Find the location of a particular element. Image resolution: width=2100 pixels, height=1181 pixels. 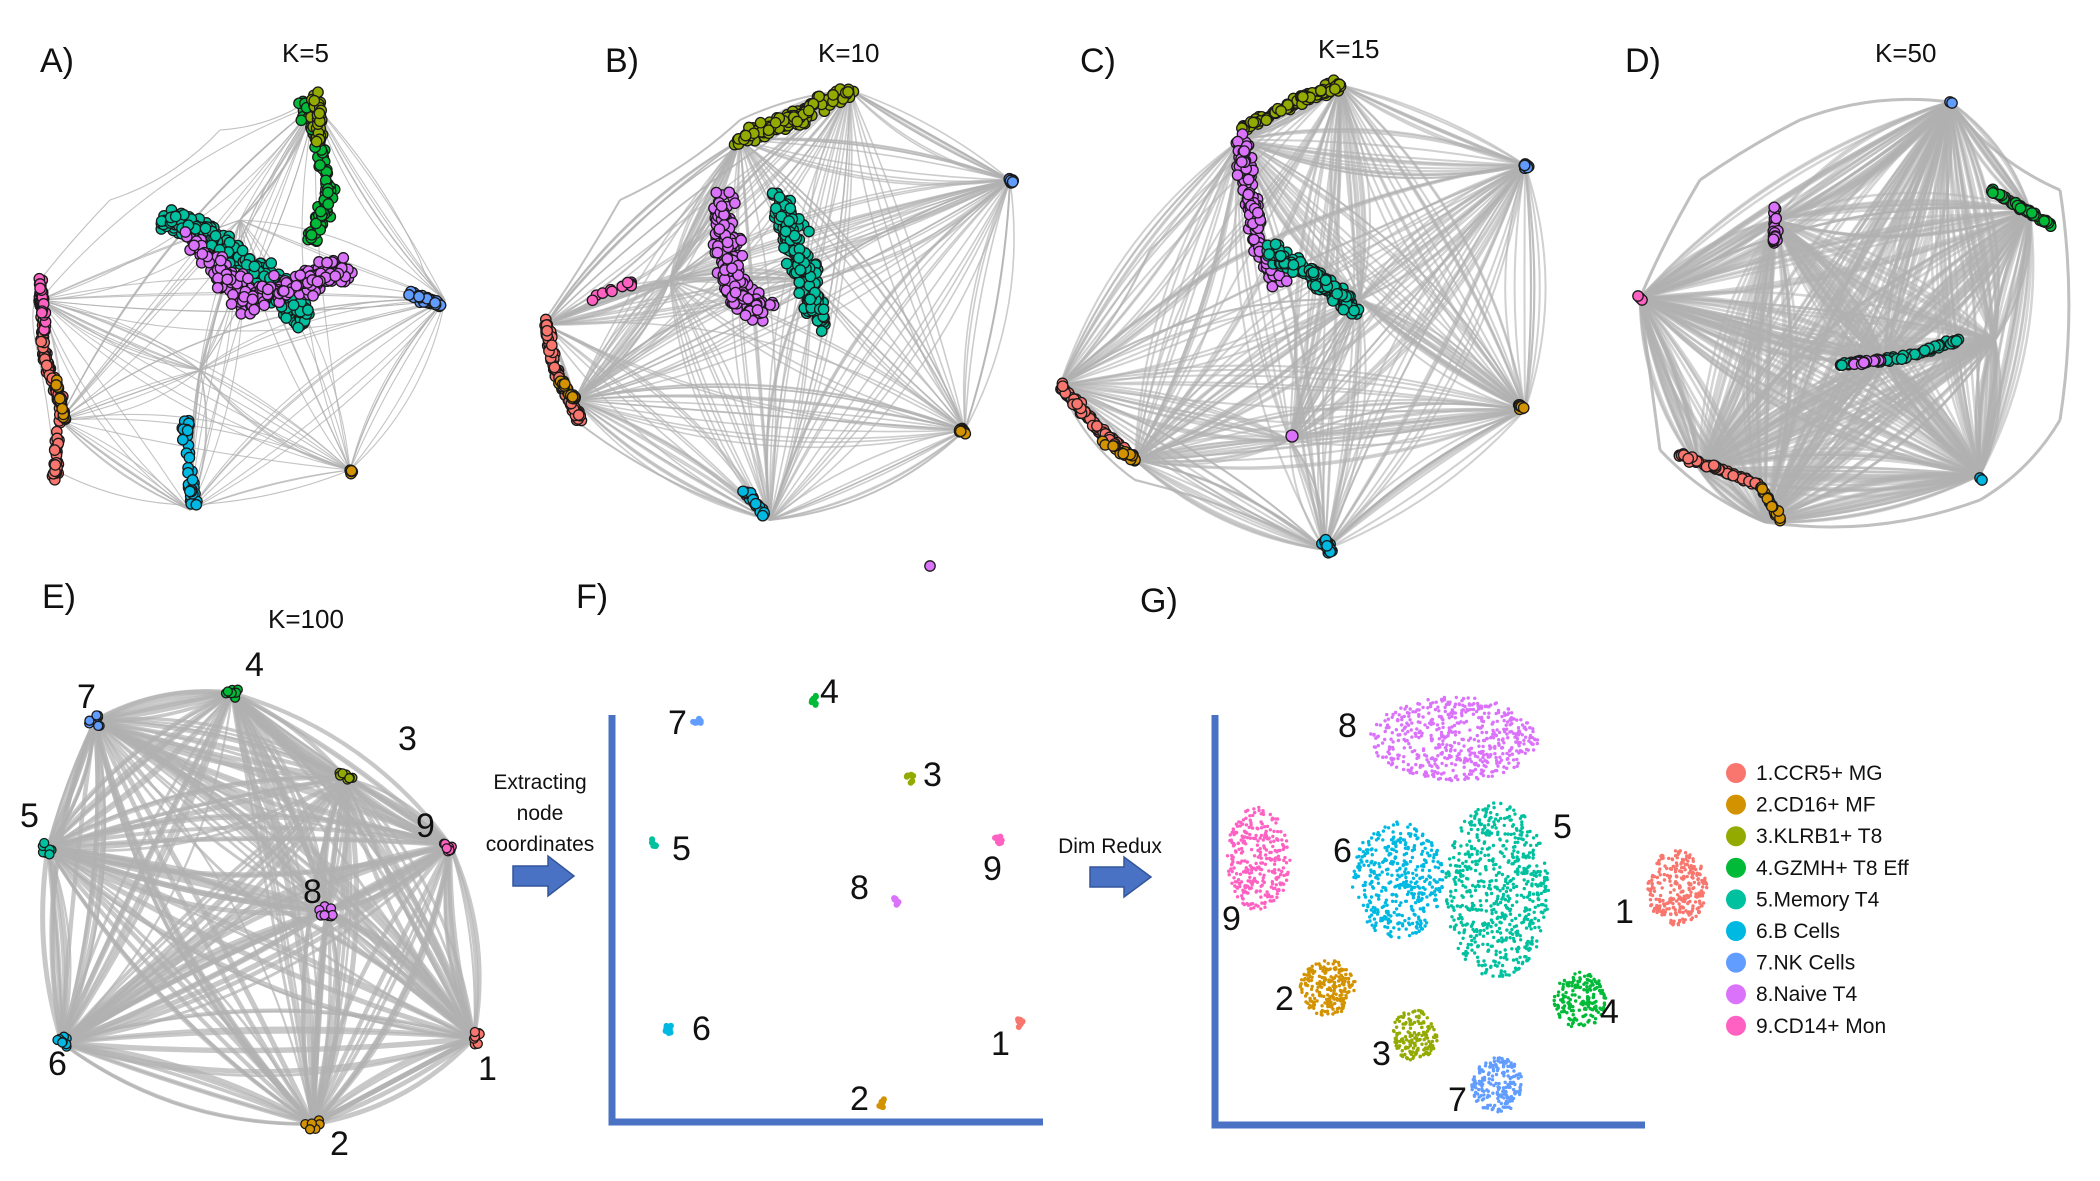

node-number: 1 is located at coordinates (487, 1069).